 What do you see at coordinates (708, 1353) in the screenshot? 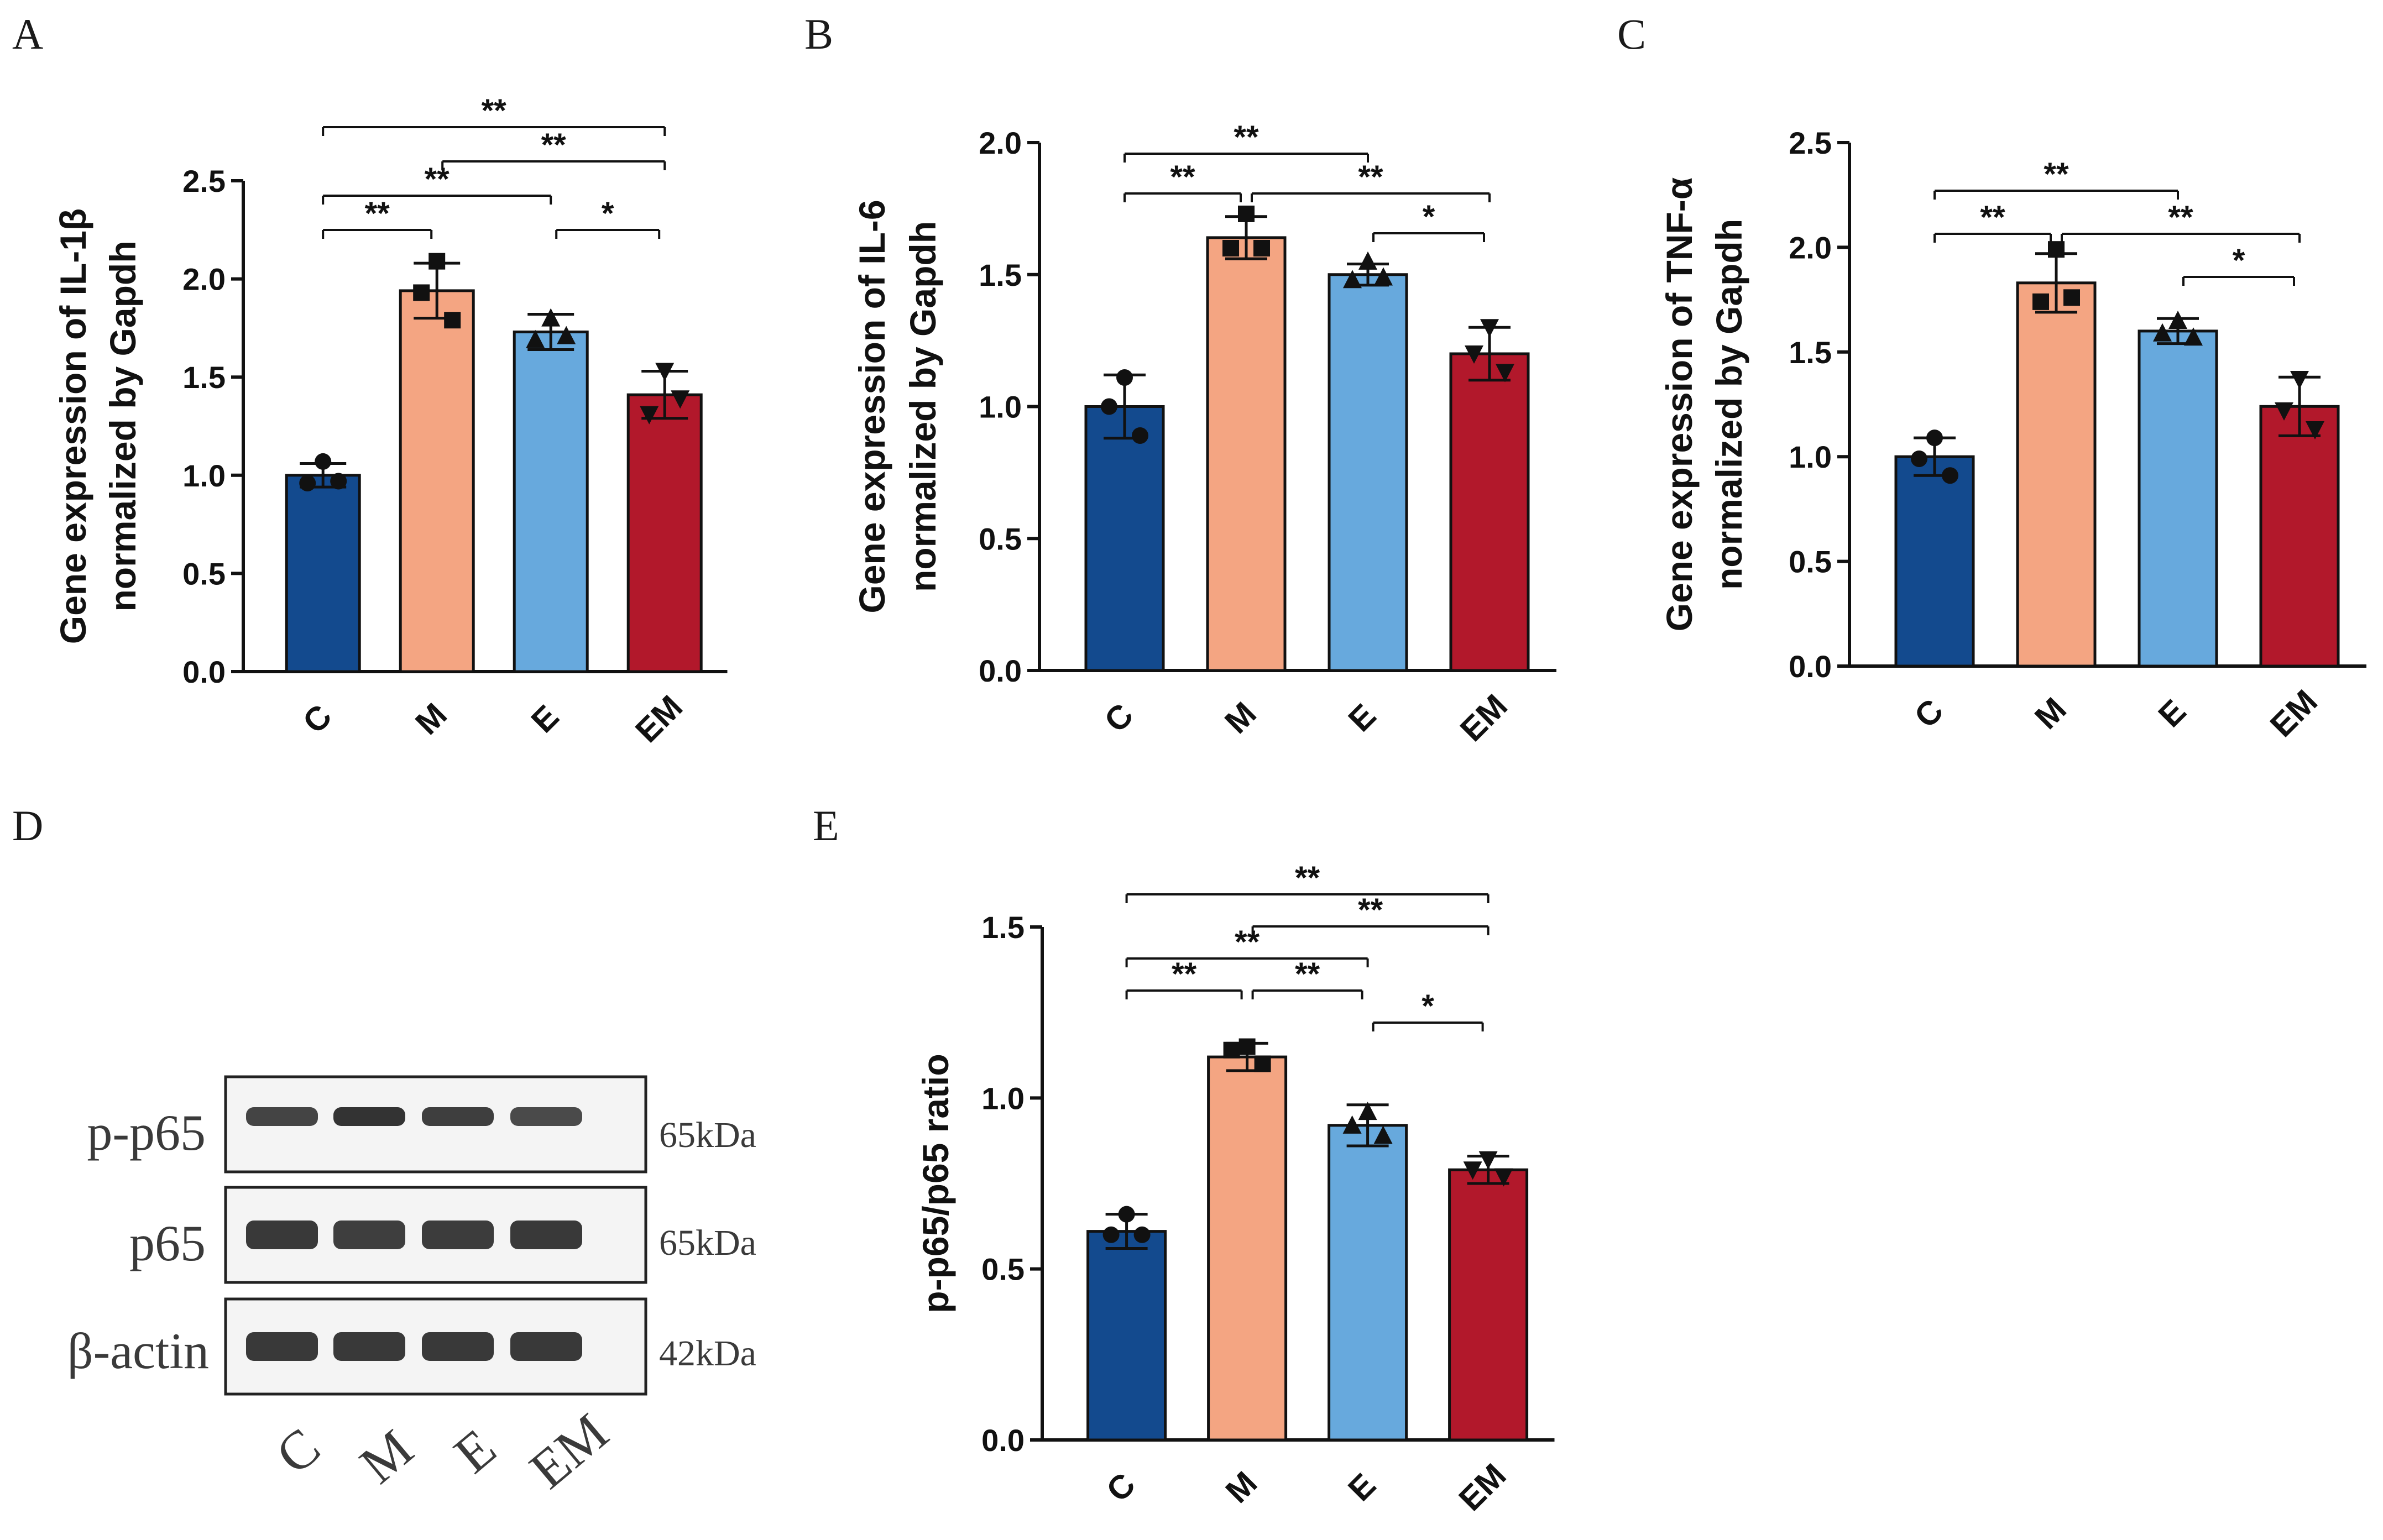
I see `blot-size-beta-actin: 42kDa` at bounding box center [708, 1353].